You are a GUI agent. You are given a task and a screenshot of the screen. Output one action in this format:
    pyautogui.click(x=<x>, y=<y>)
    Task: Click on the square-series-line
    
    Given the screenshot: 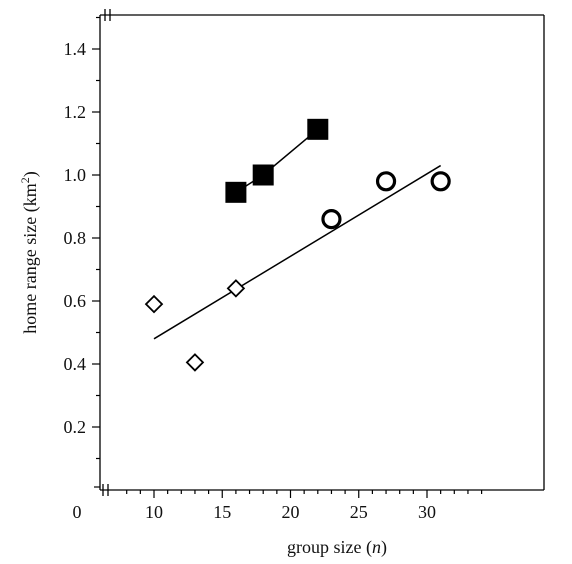 What is the action you would take?
    pyautogui.click(x=277, y=160)
    